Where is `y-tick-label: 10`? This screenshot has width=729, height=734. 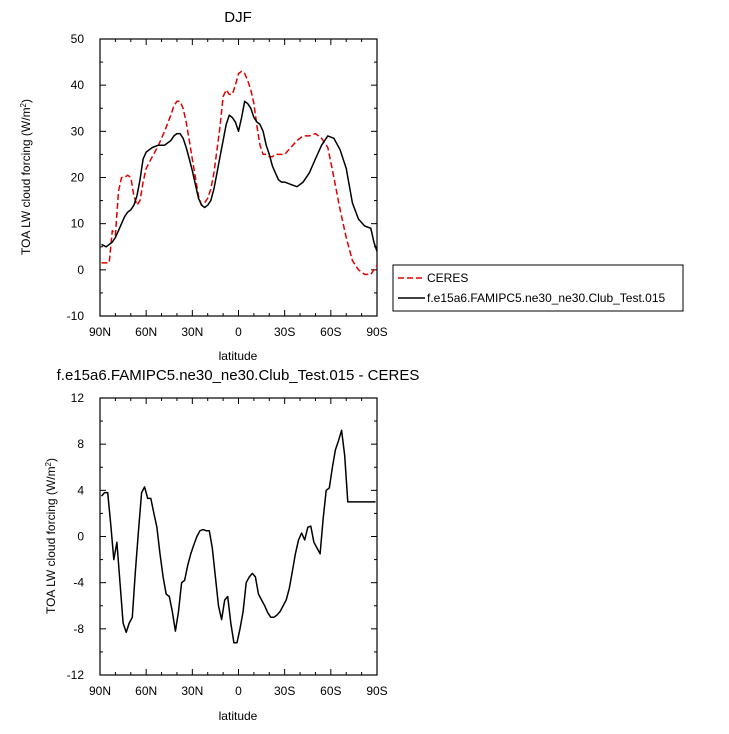 y-tick-label: 10 is located at coordinates (78, 224).